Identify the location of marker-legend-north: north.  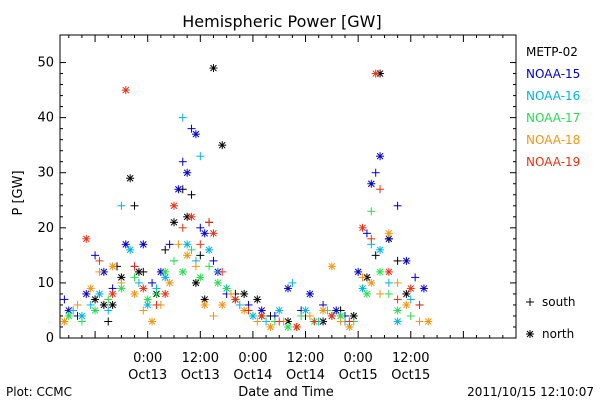
(550, 334).